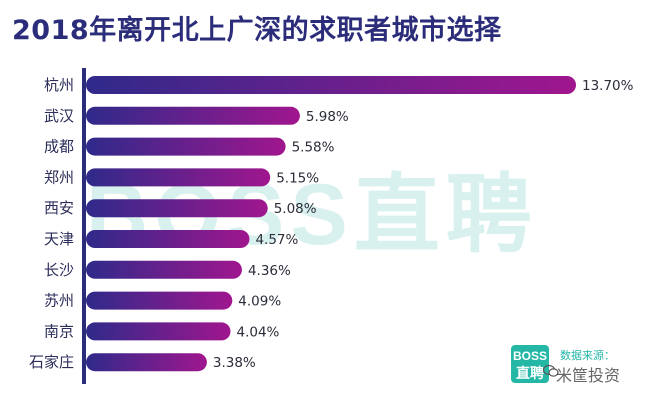 This screenshot has height=407, width=662. Describe the element at coordinates (587, 355) in the screenshot. I see `data-source-label: 数据来源：` at that location.